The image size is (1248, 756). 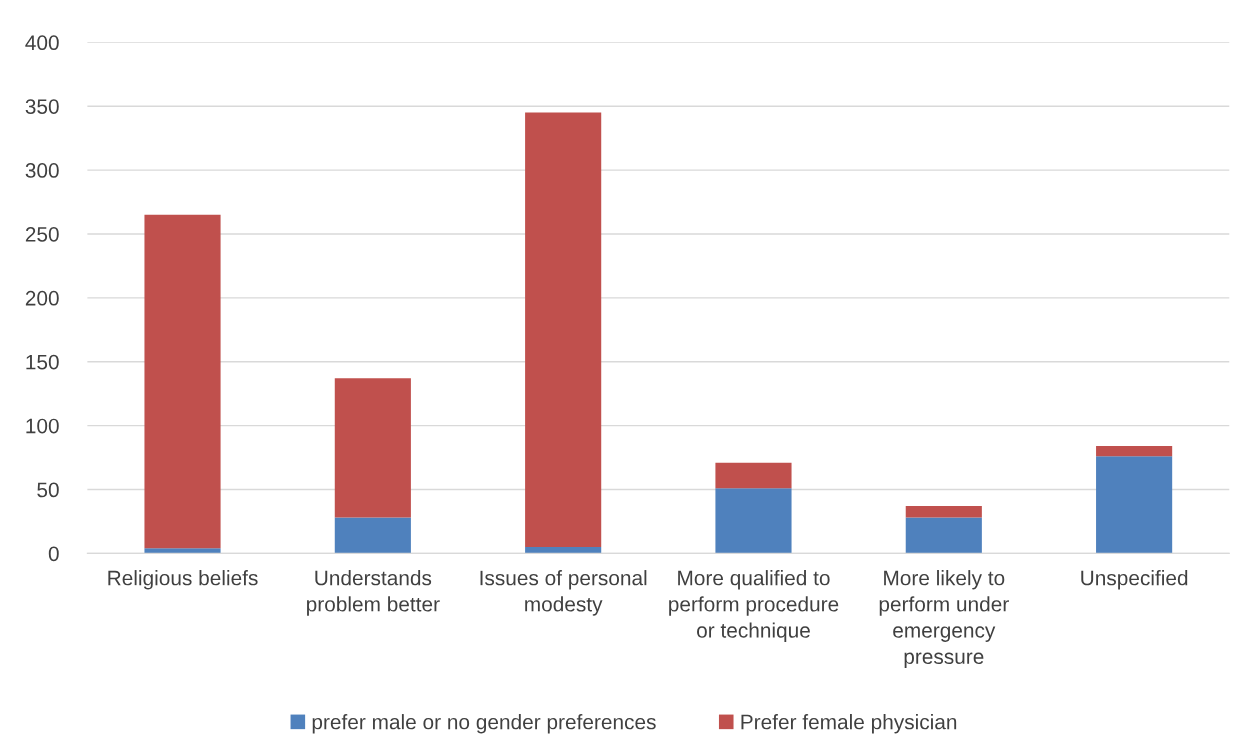 What do you see at coordinates (48, 490) in the screenshot?
I see `y-tick-label: 50` at bounding box center [48, 490].